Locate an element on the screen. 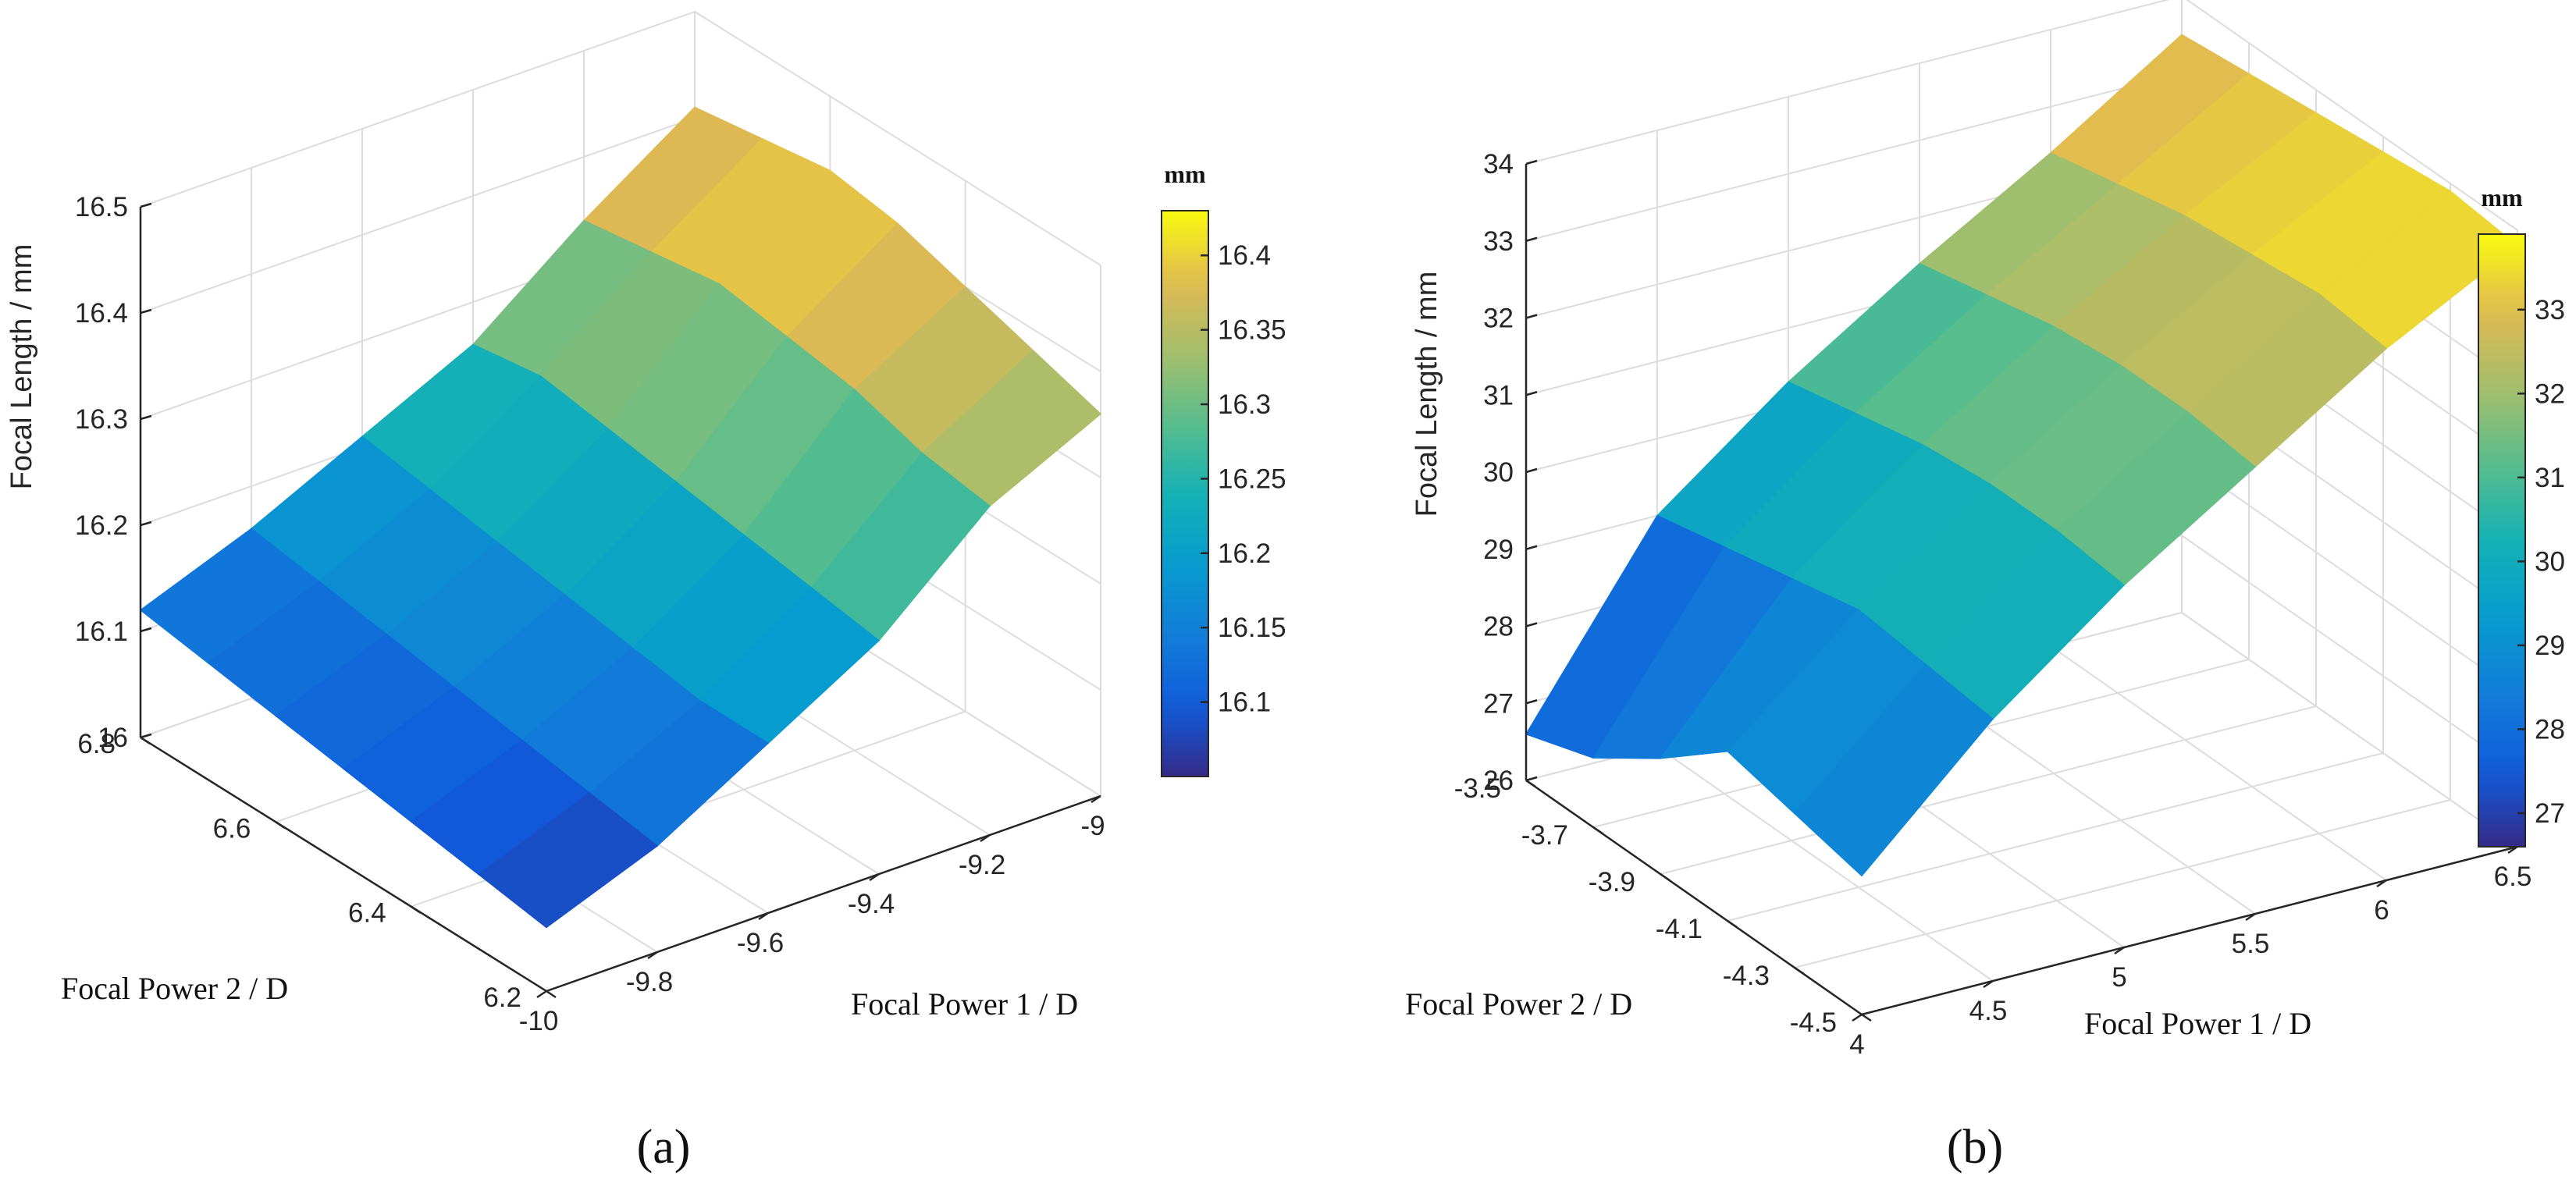  z-tick-label: 16.5 is located at coordinates (101, 207).